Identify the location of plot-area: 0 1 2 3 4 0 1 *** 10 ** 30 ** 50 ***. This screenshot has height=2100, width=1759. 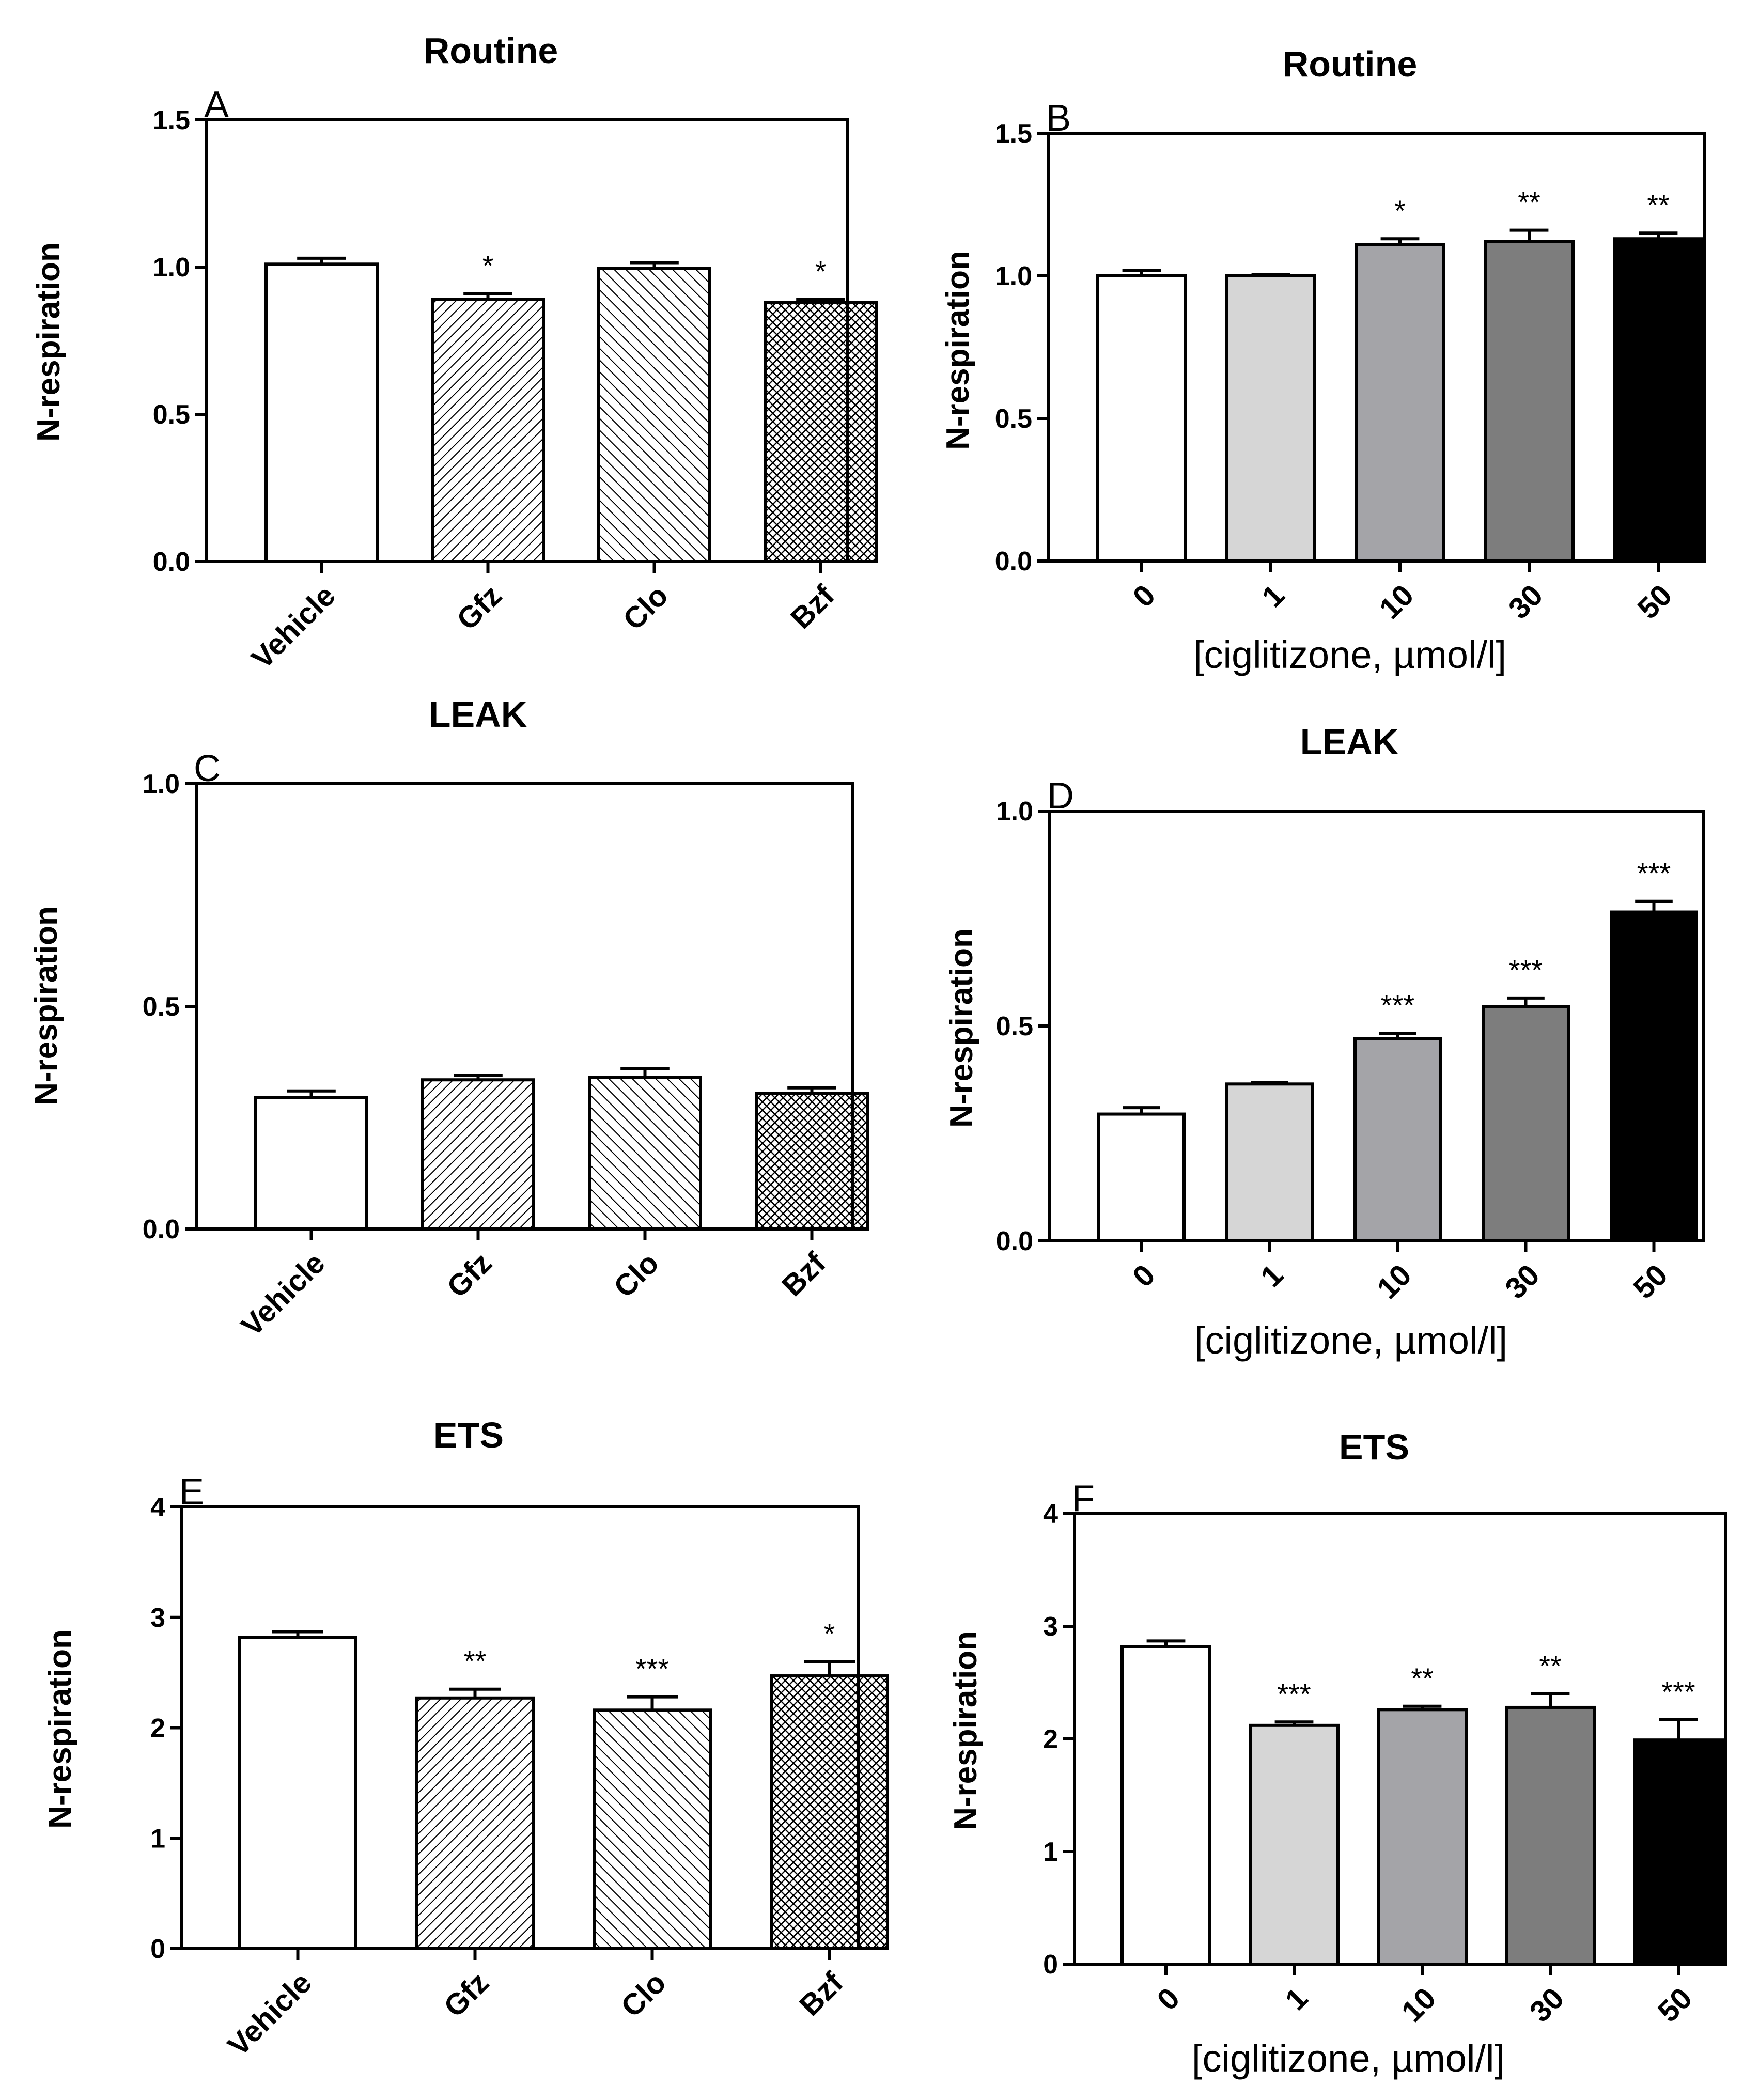
(1383, 1764).